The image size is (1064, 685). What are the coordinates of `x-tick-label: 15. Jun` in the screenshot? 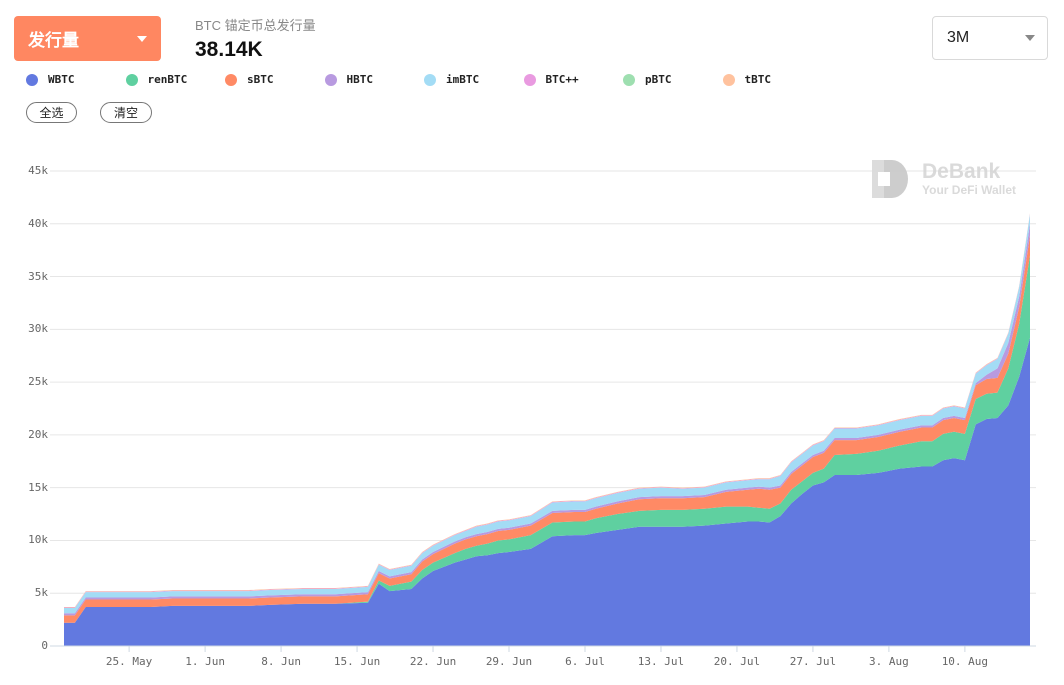 It's located at (357, 661).